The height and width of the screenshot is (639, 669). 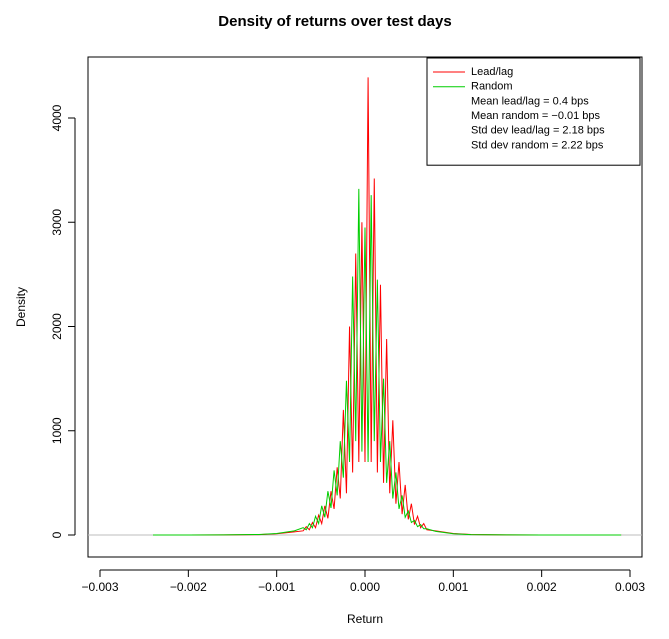 What do you see at coordinates (365, 619) in the screenshot?
I see `x-axis-label: Return` at bounding box center [365, 619].